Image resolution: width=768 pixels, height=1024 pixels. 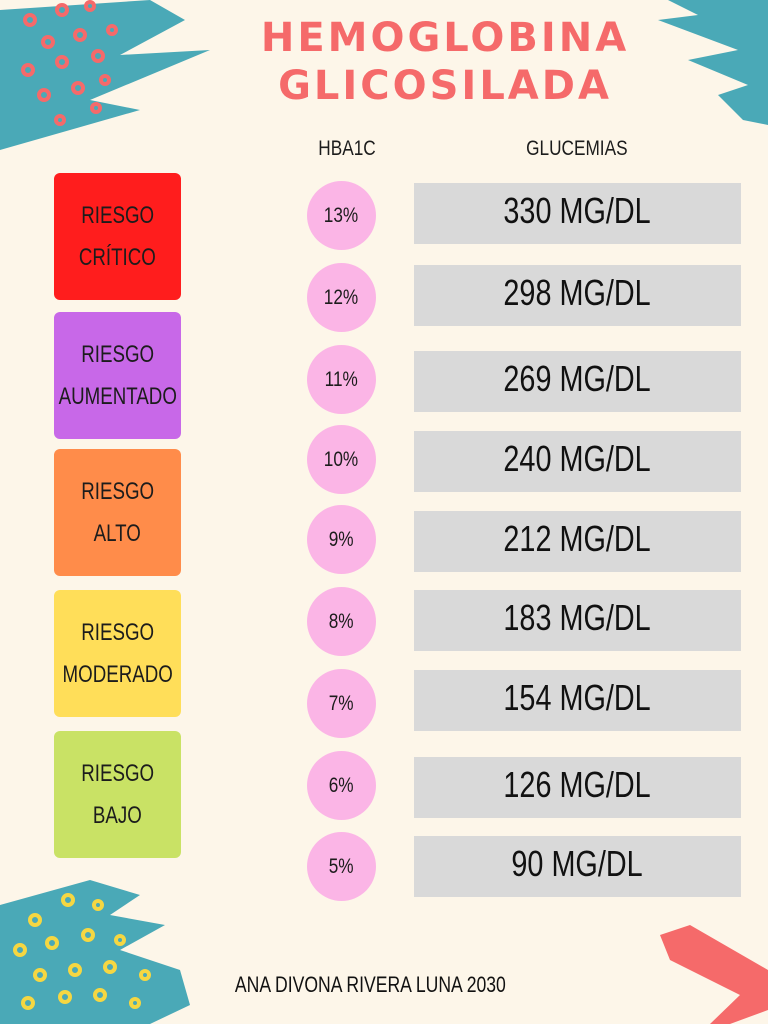 What do you see at coordinates (117, 674) in the screenshot?
I see `risk-label-line2: MODERADO` at bounding box center [117, 674].